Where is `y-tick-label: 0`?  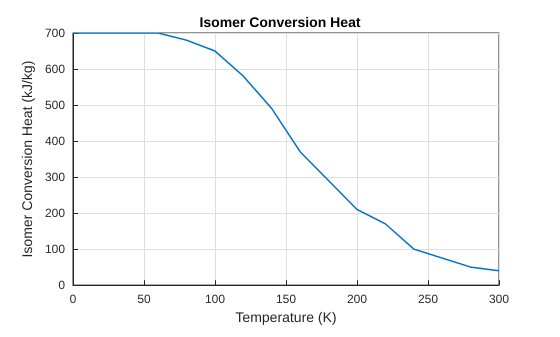
y-tick-label: 0 is located at coordinates (62, 285).